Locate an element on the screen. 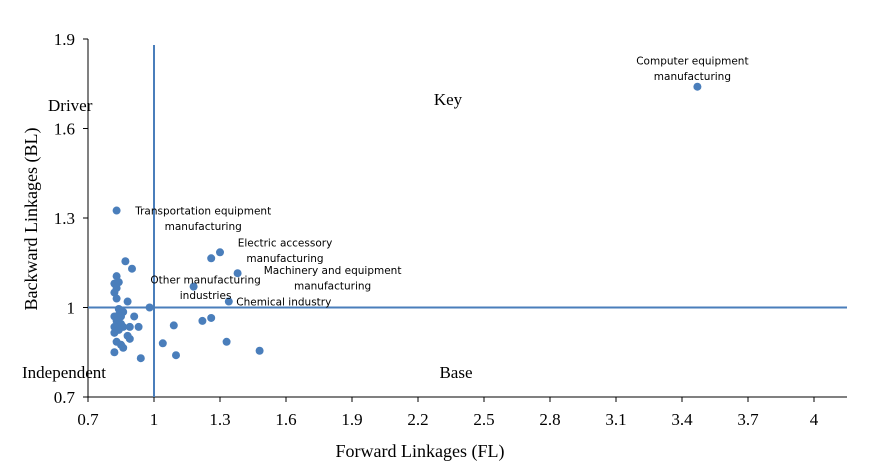 The width and height of the screenshot is (873, 465). y-tick-label: 1.3 is located at coordinates (64, 218).